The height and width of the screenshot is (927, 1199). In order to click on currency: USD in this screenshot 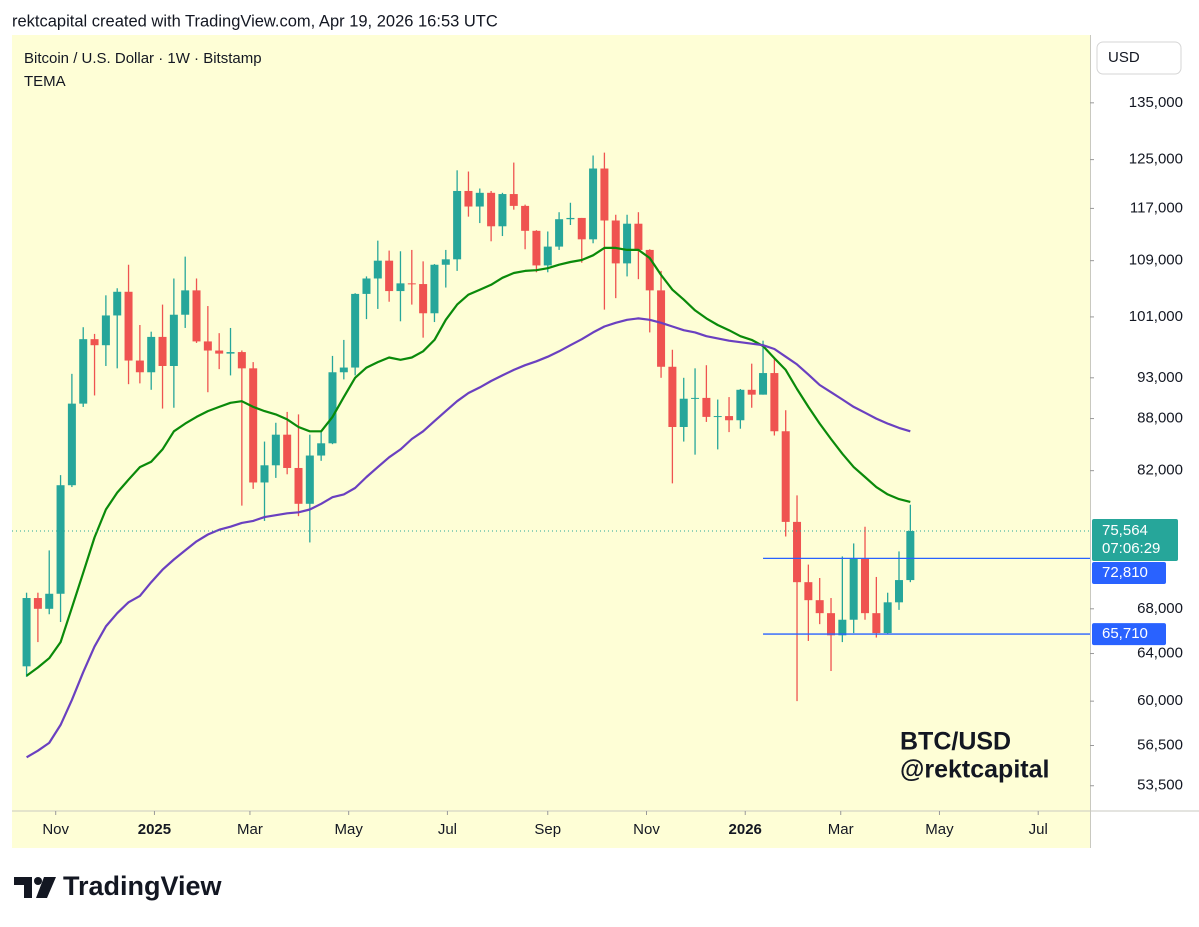, I will do `click(1124, 57)`.